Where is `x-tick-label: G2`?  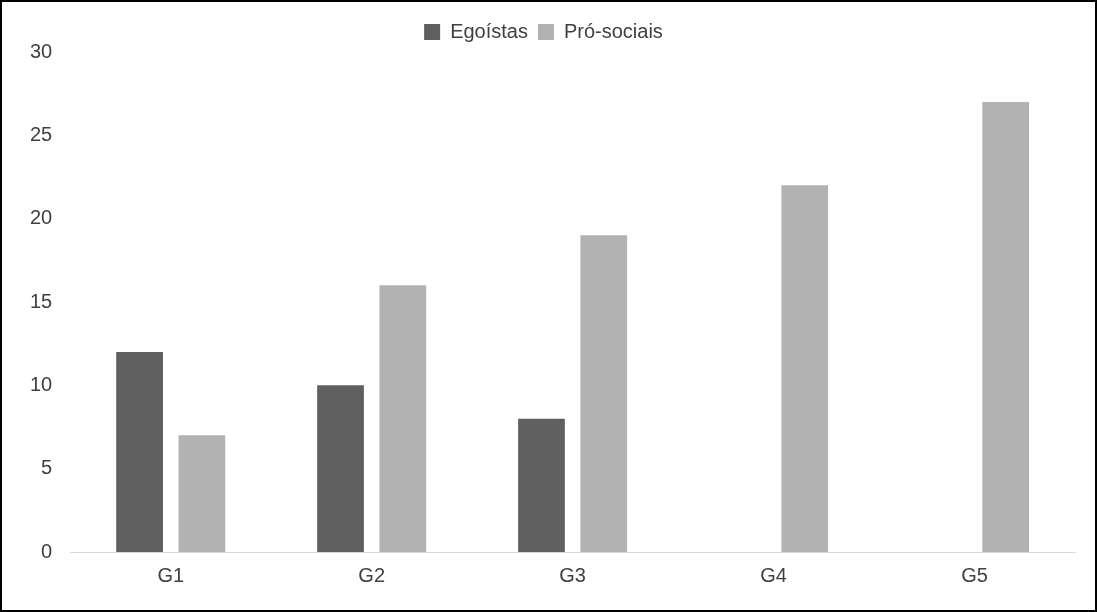 x-tick-label: G2 is located at coordinates (372, 574).